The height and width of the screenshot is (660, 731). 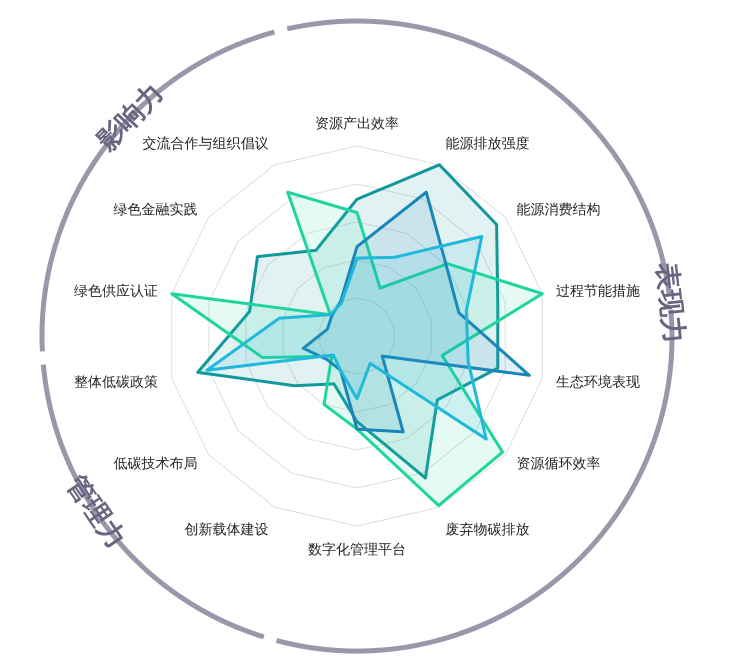 I want to click on spoke-label: 能源消费结构, so click(x=558, y=210).